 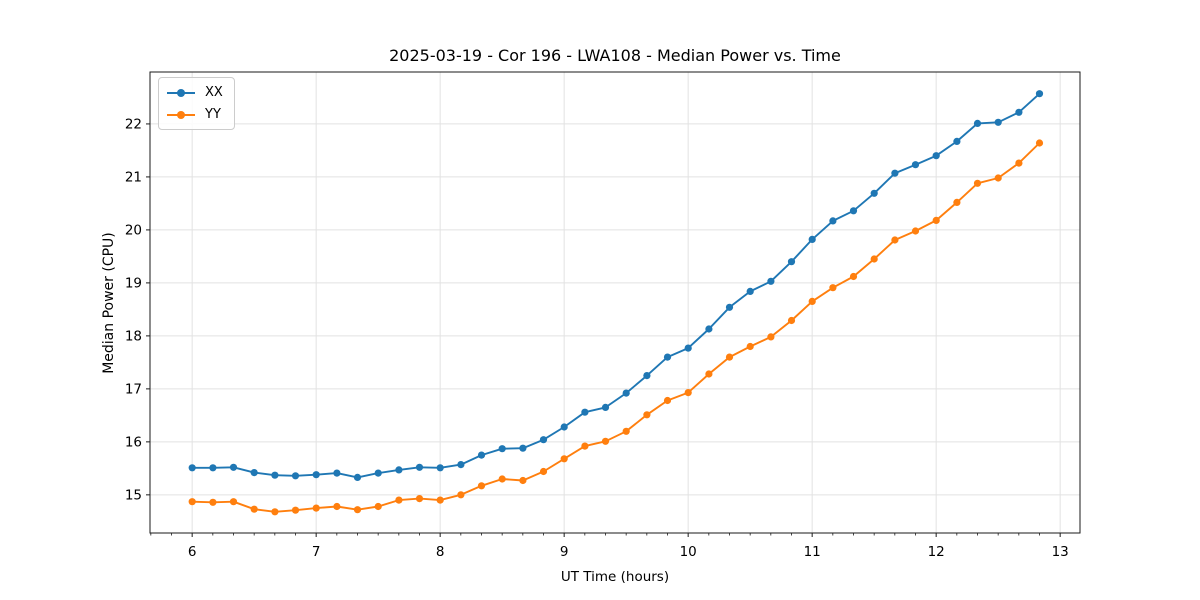 I want to click on legend-marker-yy-icon, so click(x=181, y=114).